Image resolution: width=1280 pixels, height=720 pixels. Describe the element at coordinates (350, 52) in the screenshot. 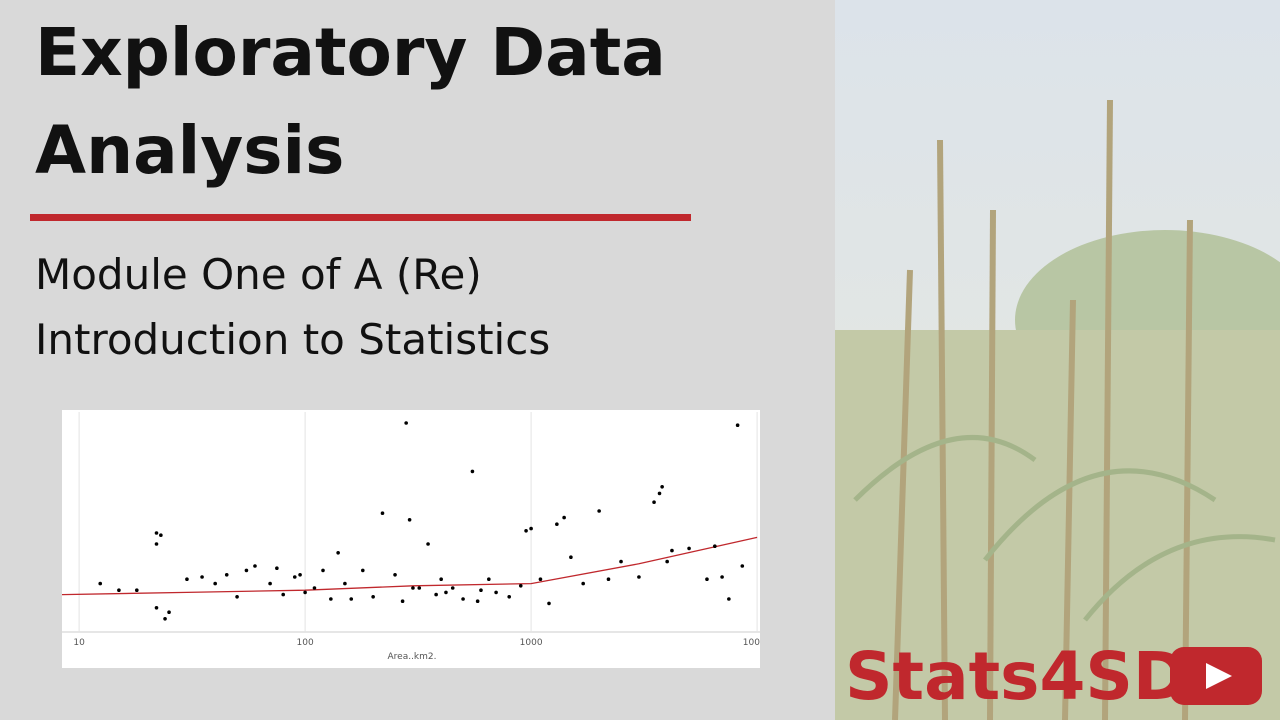

I see `title-line: Exploratory Data` at that location.